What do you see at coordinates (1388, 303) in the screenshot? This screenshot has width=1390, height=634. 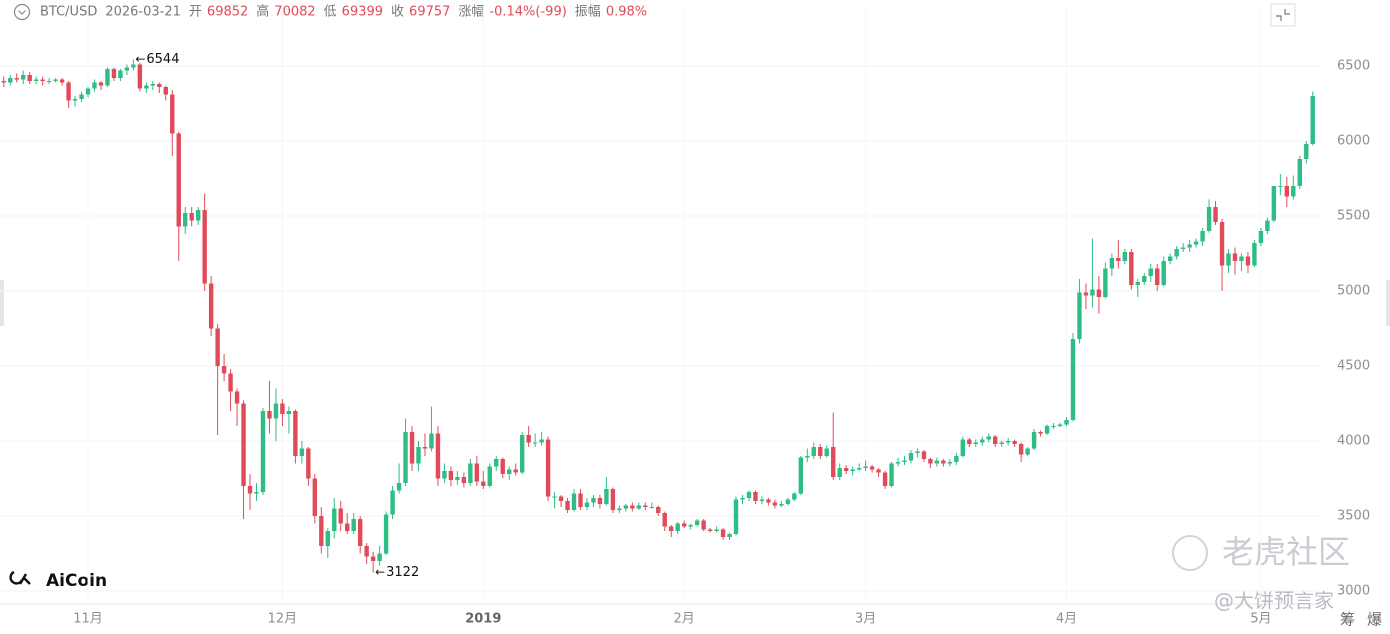 I see `right-handle` at bounding box center [1388, 303].